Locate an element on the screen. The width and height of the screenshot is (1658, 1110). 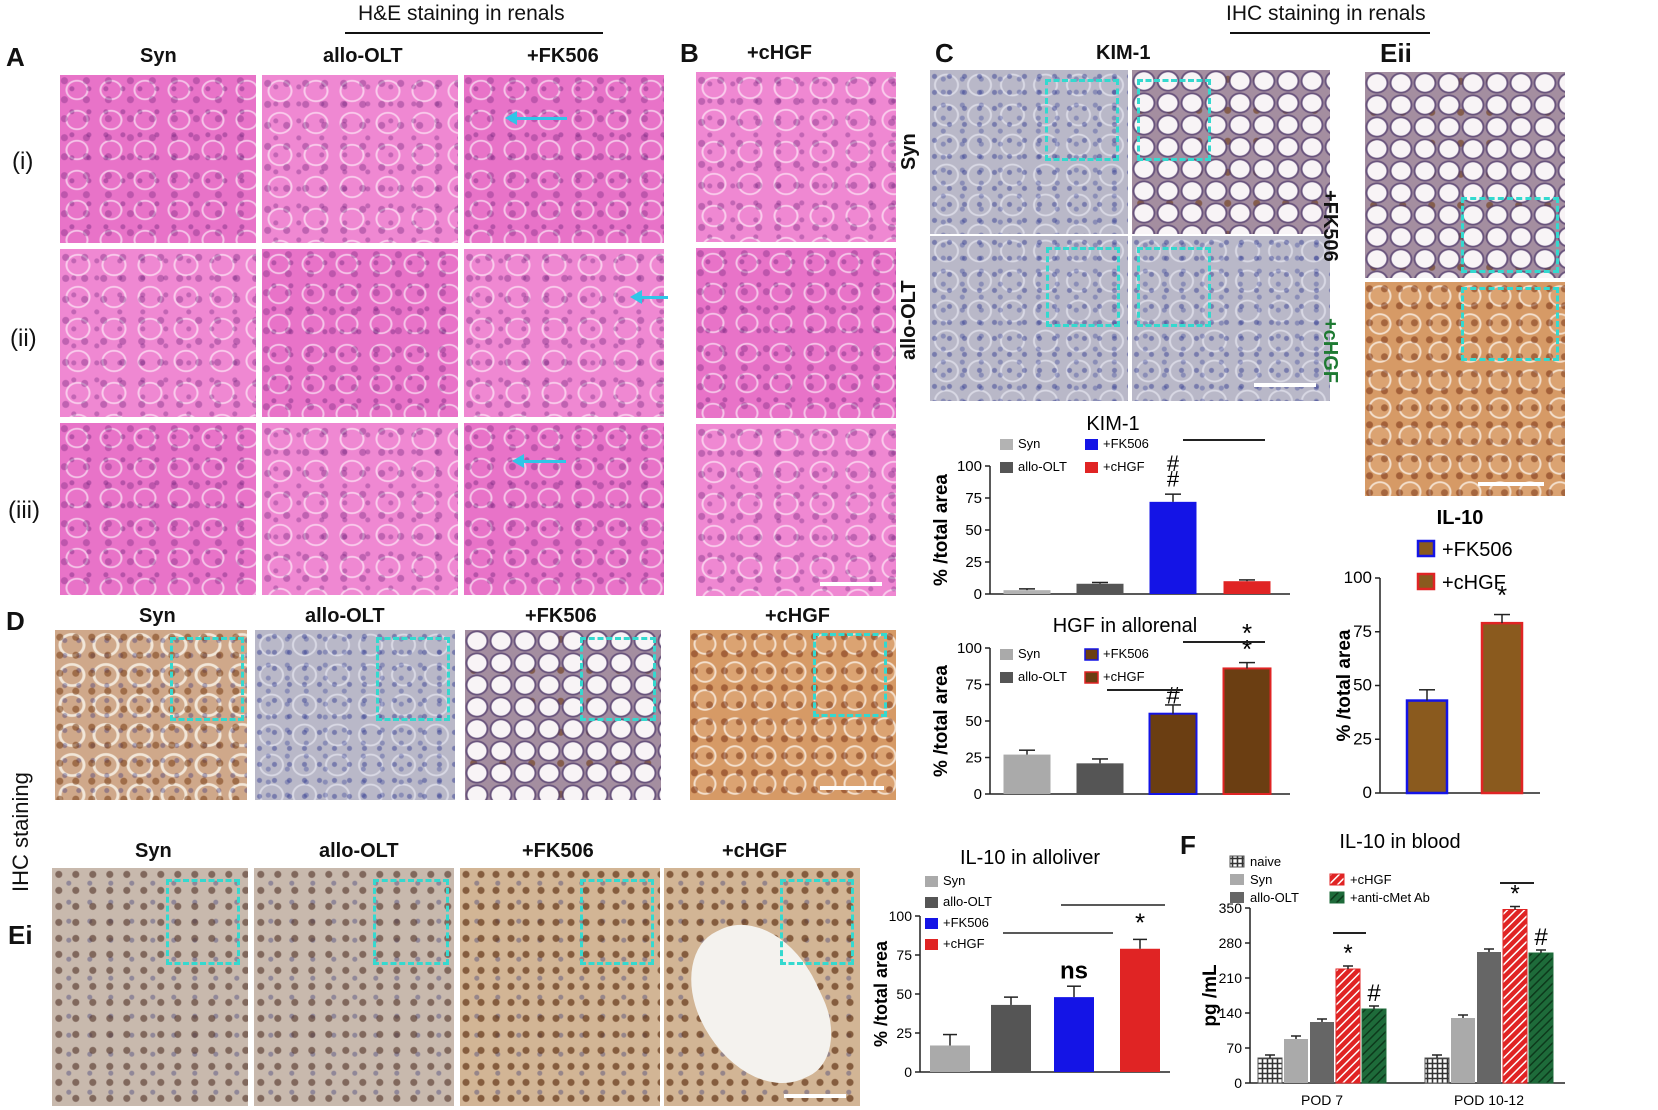
x-tick-label: POD 7 is located at coordinates (1322, 1100).